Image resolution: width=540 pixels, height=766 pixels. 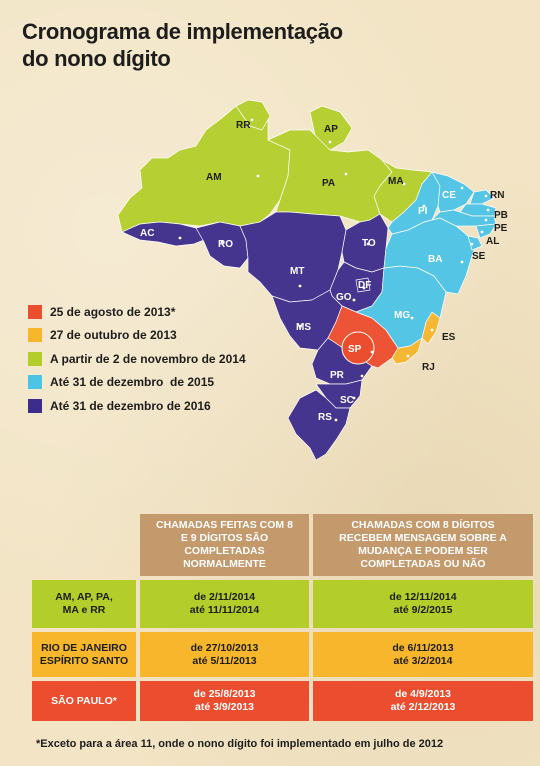 What do you see at coordinates (501, 228) in the screenshot?
I see `label-pe: PE` at bounding box center [501, 228].